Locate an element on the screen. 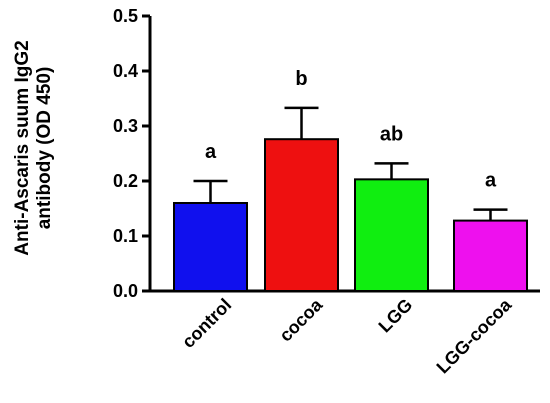 The image size is (550, 403). y-axis-title: Anti-Ascaris suum IgG2 antibody (OD 450) is located at coordinates (33, 147).